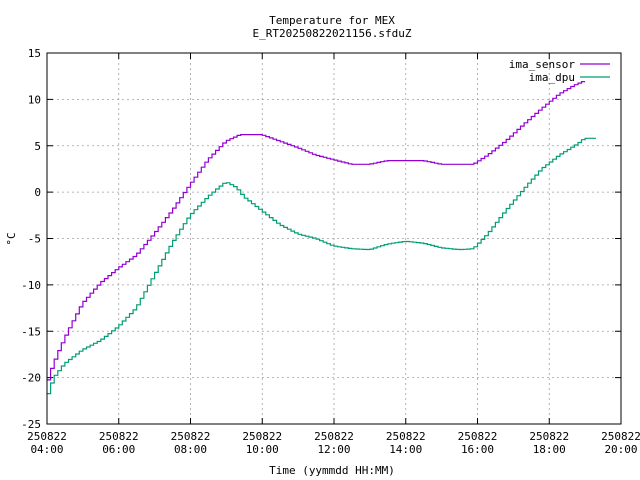 The width and height of the screenshot is (640, 480). Describe the element at coordinates (620, 449) in the screenshot. I see `x-tick-label-time: 20:00` at that location.